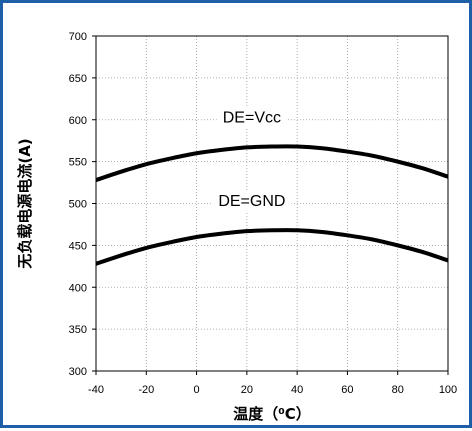 The height and width of the screenshot is (431, 472). What do you see at coordinates (272, 247) in the screenshot?
I see `series-line-de-gnd` at bounding box center [272, 247].